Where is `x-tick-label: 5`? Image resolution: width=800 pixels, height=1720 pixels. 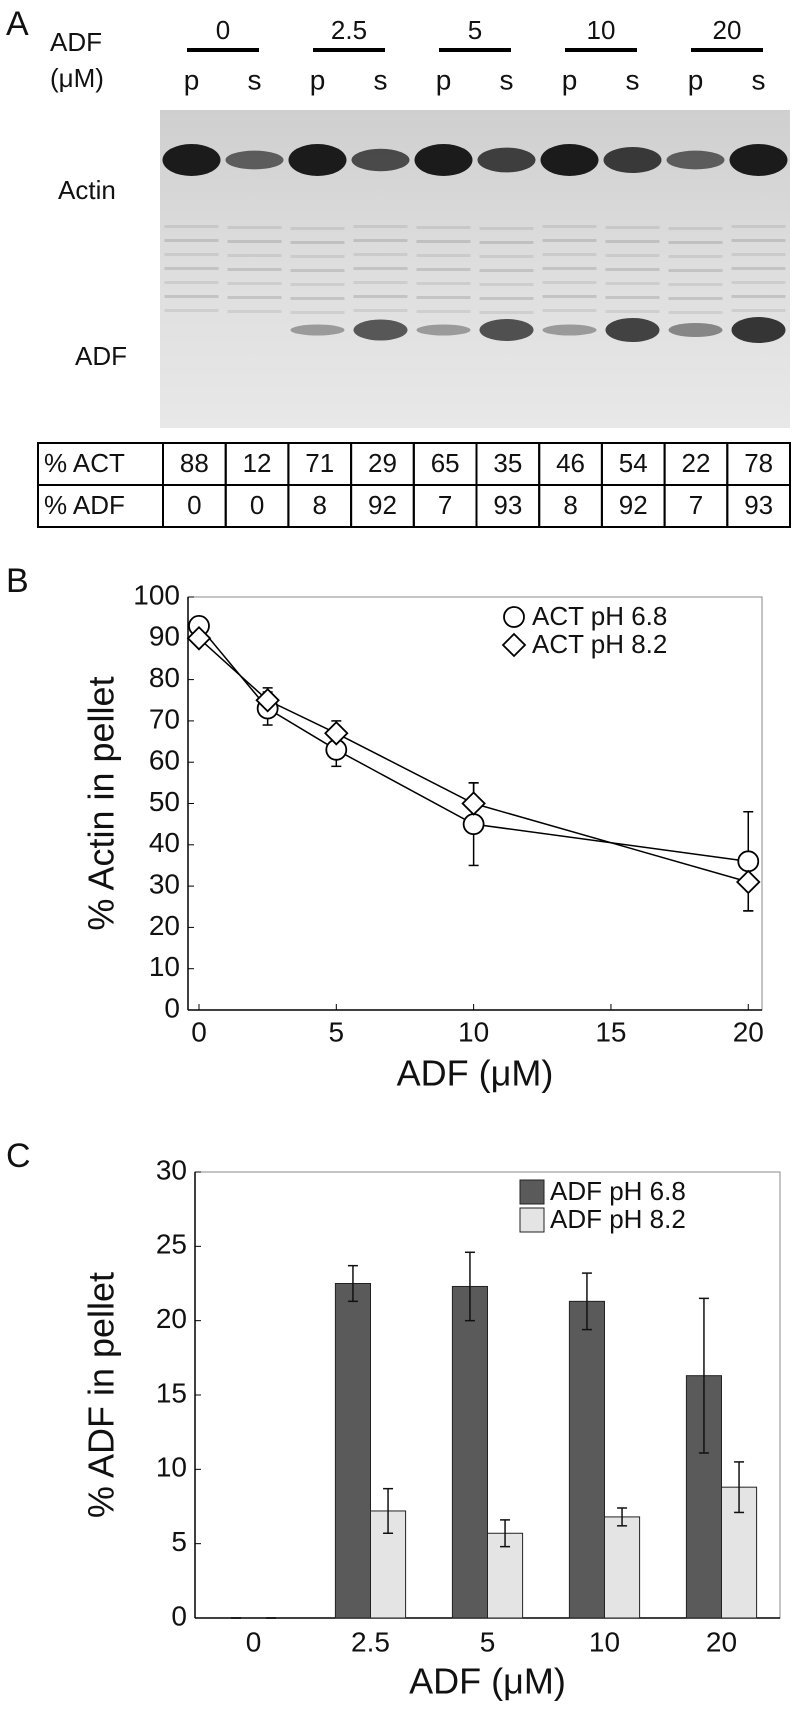 x-tick-label: 5 is located at coordinates (337, 1031).